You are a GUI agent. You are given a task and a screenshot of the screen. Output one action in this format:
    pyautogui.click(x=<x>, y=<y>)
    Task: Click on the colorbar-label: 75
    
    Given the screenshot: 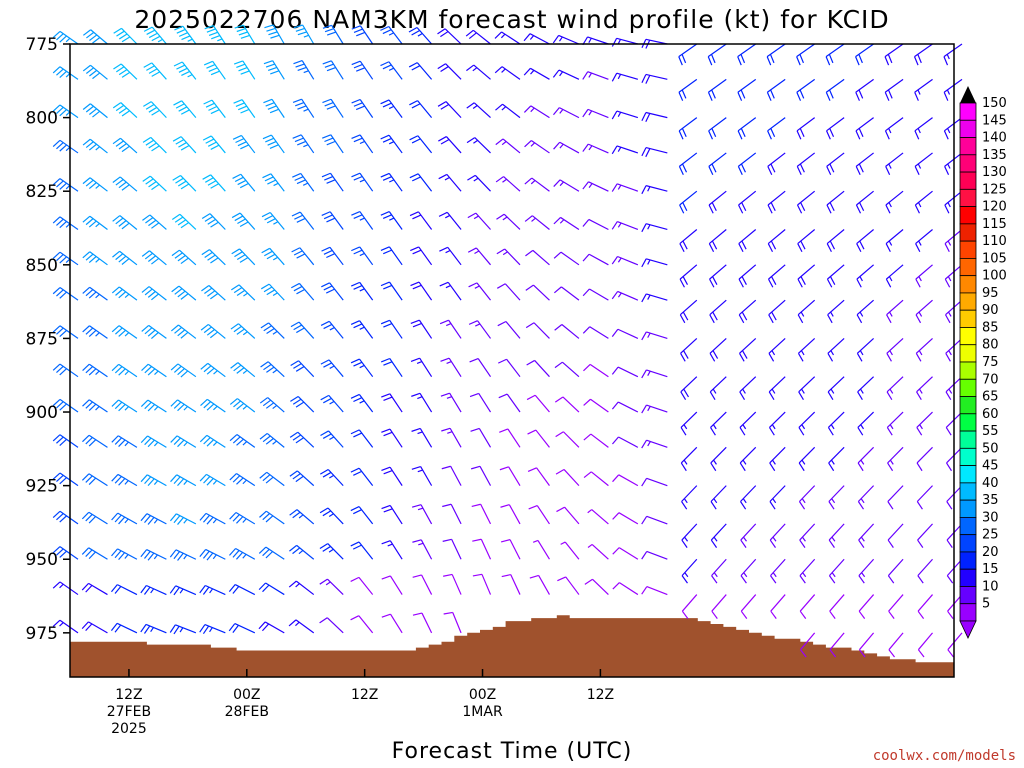 What is the action you would take?
    pyautogui.click(x=990, y=362)
    